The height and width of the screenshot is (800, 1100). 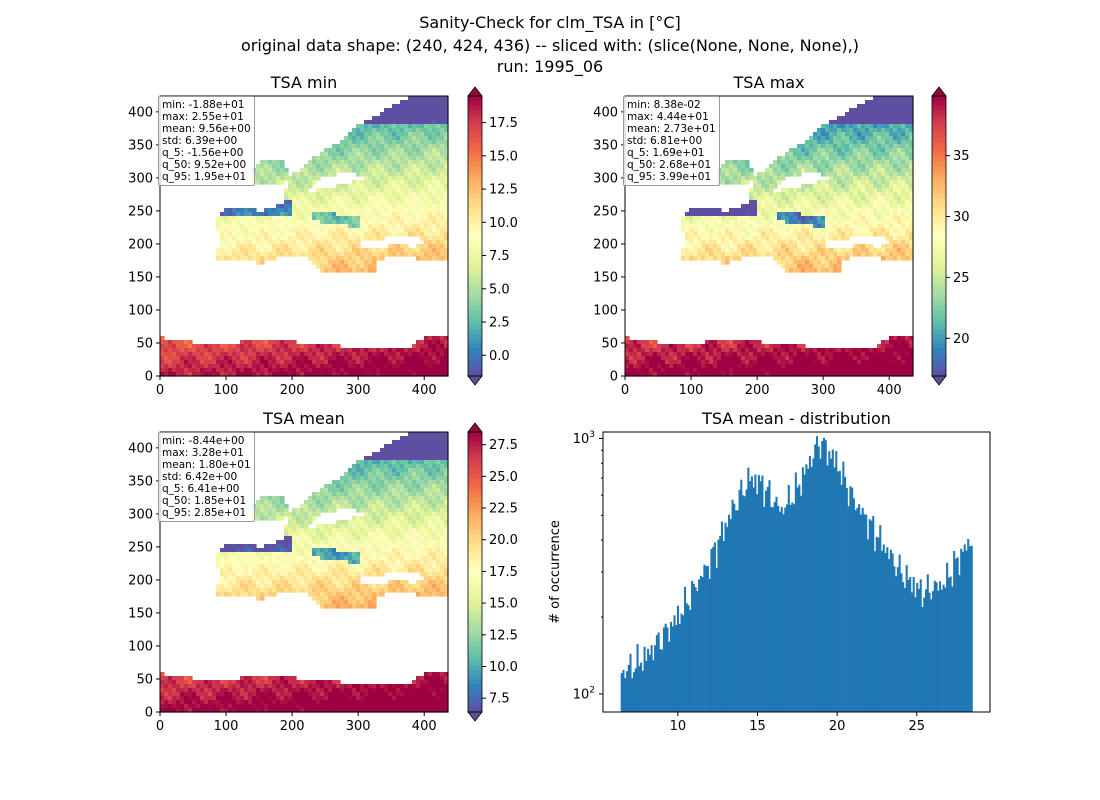 What do you see at coordinates (614, 377) in the screenshot?
I see `y-tick-label: 0` at bounding box center [614, 377].